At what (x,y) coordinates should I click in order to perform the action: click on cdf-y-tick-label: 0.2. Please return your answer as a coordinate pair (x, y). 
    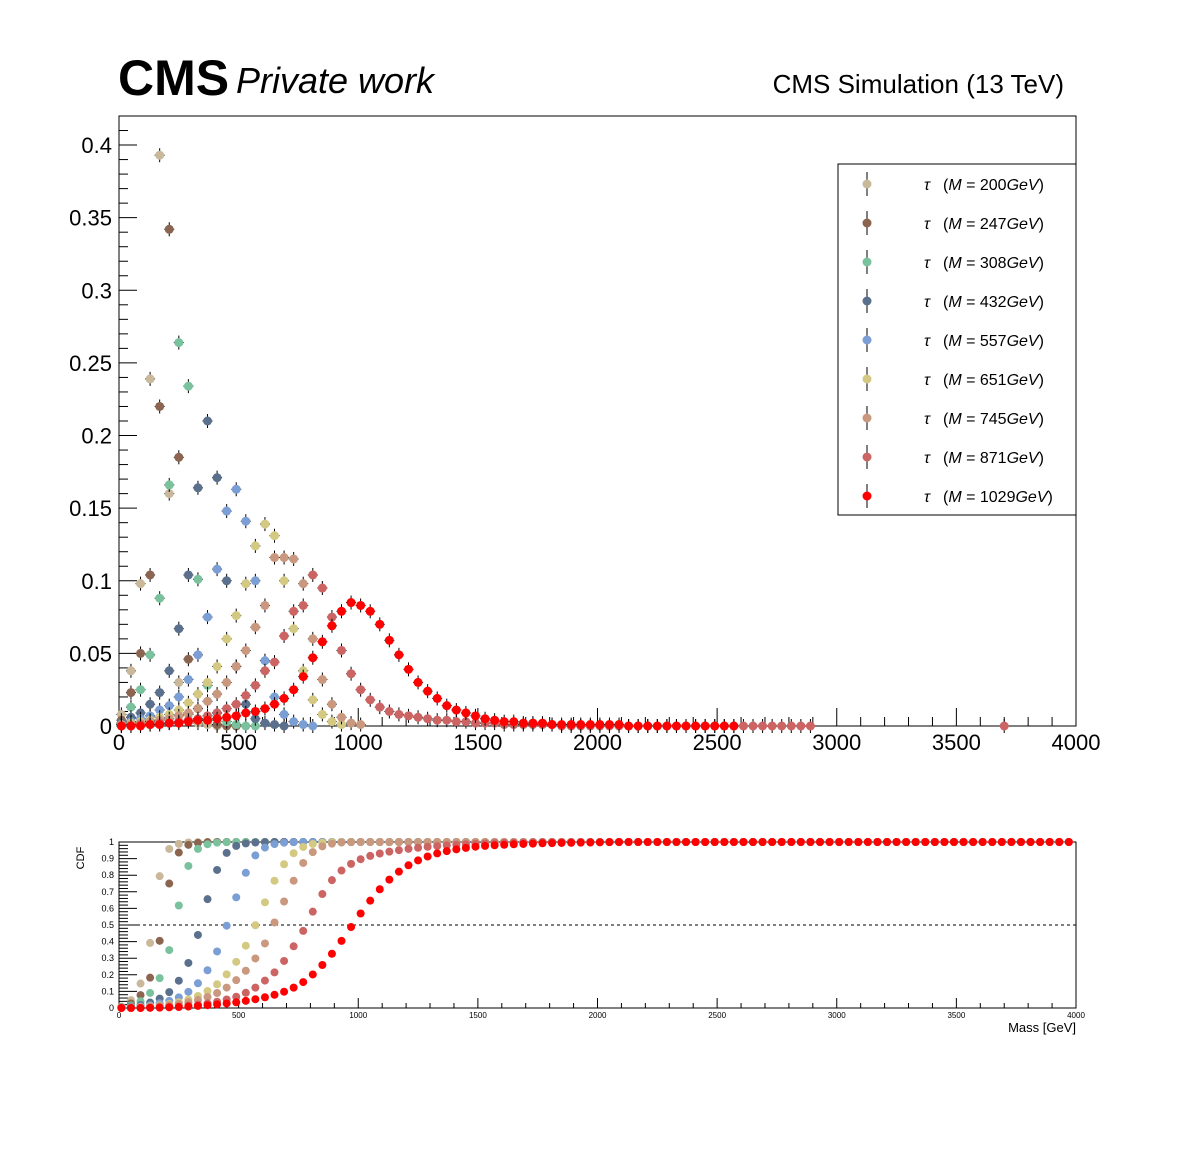
    Looking at the image, I should click on (107, 975).